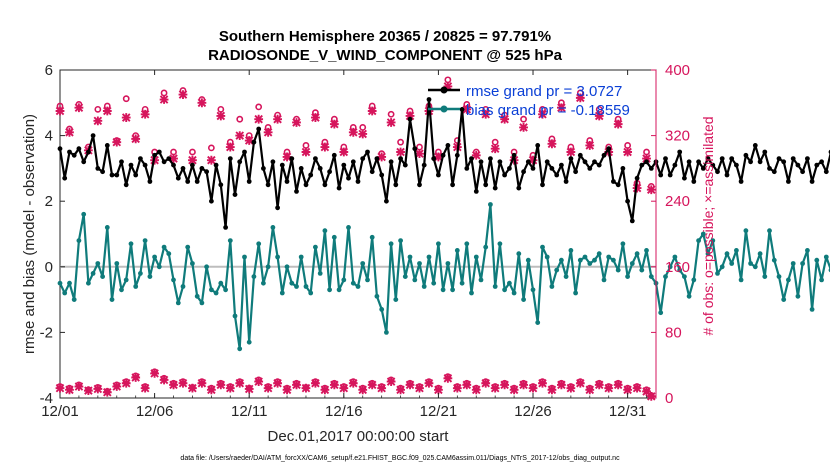 Image resolution: width=830 pixels, height=470 pixels. What do you see at coordinates (52, 234) in the screenshot?
I see `left-y-axis-ticks: -4 -2 0 2 4 6` at bounding box center [52, 234].